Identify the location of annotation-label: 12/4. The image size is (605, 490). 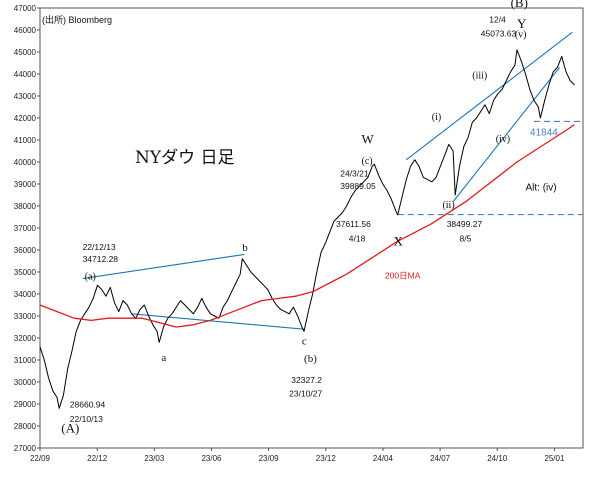
(497, 19).